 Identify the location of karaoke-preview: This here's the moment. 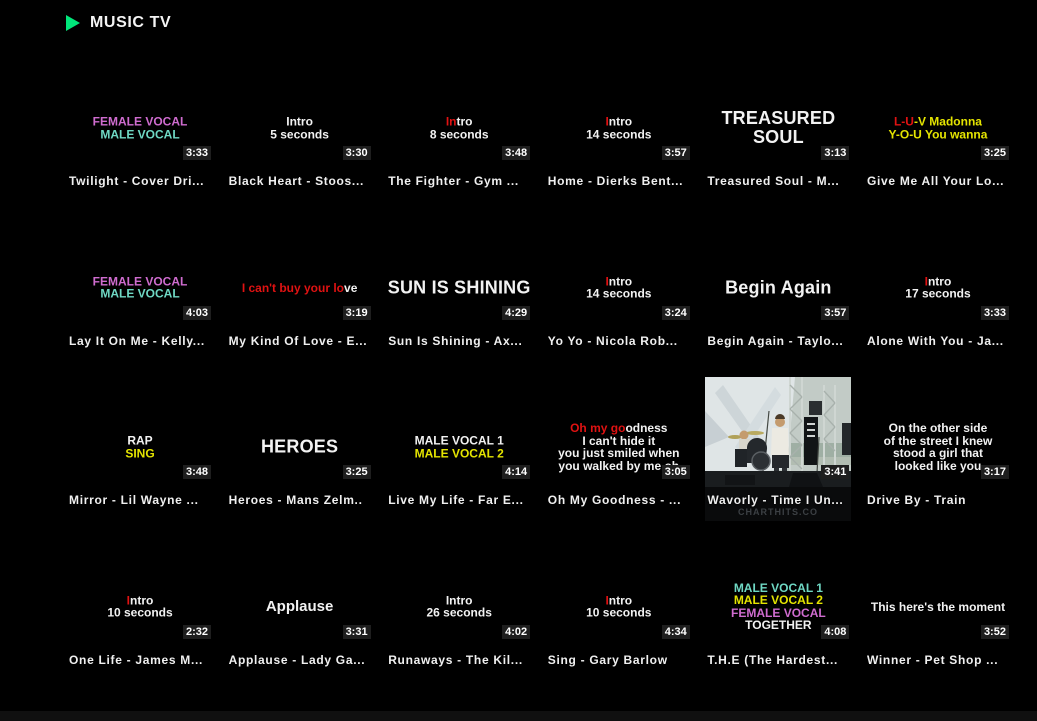
(938, 606).